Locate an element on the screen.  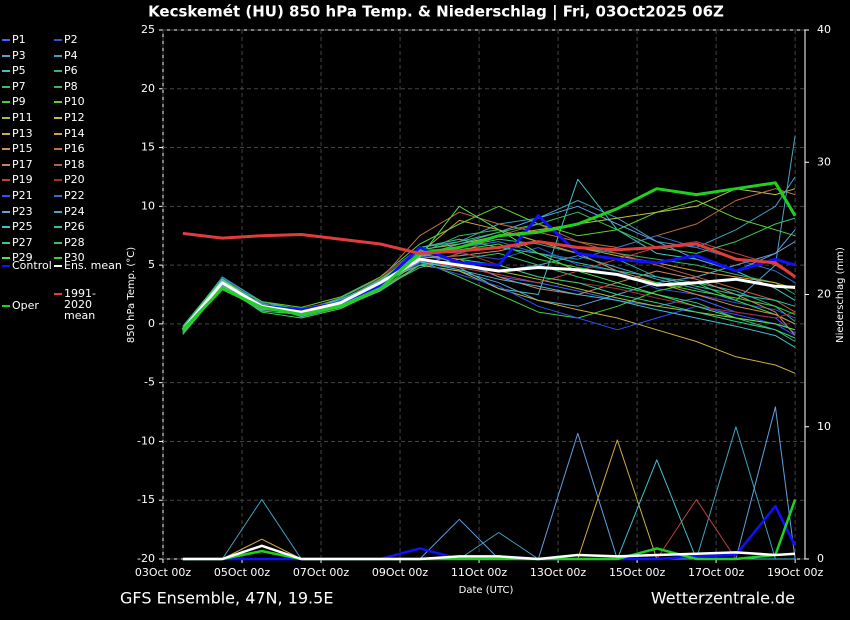
y2-tick-label: 10 is located at coordinates (824, 426).